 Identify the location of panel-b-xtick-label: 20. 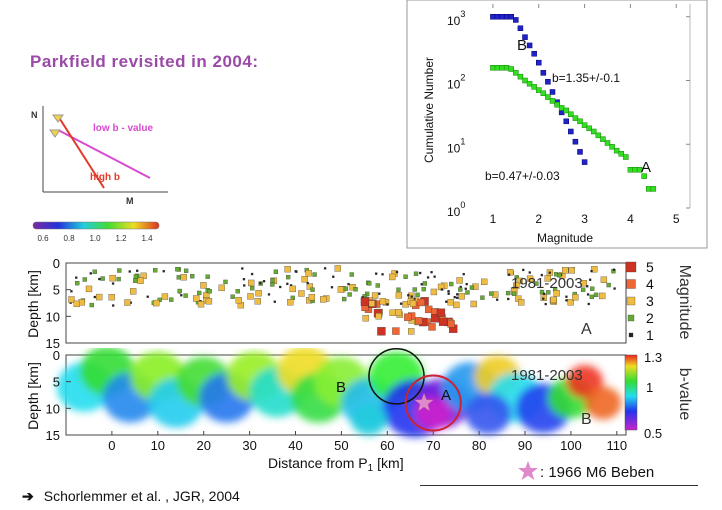
(203, 445).